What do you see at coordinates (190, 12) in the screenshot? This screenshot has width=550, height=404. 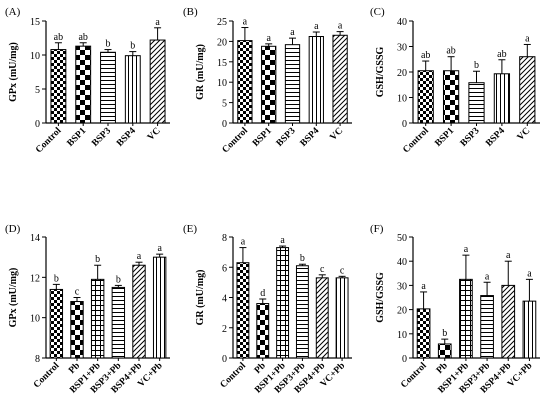 I see `panel-label: (B)` at bounding box center [190, 12].